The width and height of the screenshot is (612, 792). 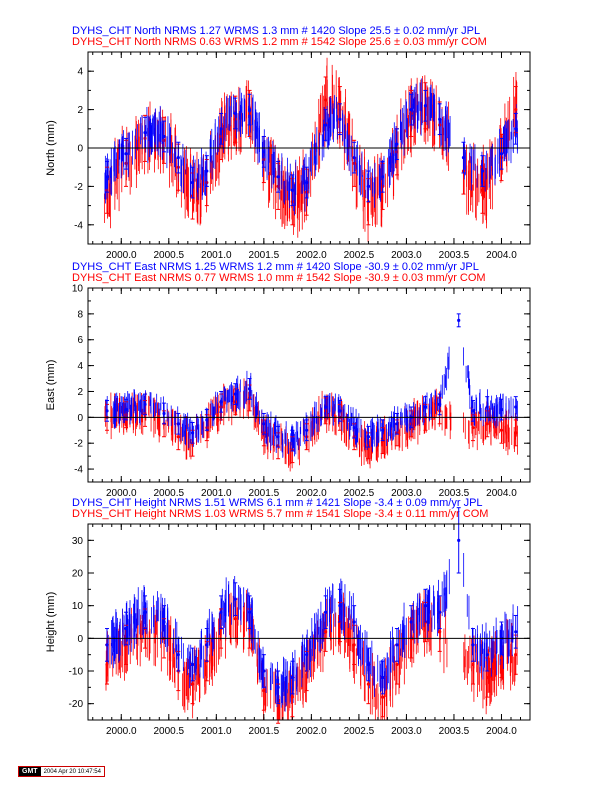 I want to click on y-tick-label: -10, so click(x=76, y=672).